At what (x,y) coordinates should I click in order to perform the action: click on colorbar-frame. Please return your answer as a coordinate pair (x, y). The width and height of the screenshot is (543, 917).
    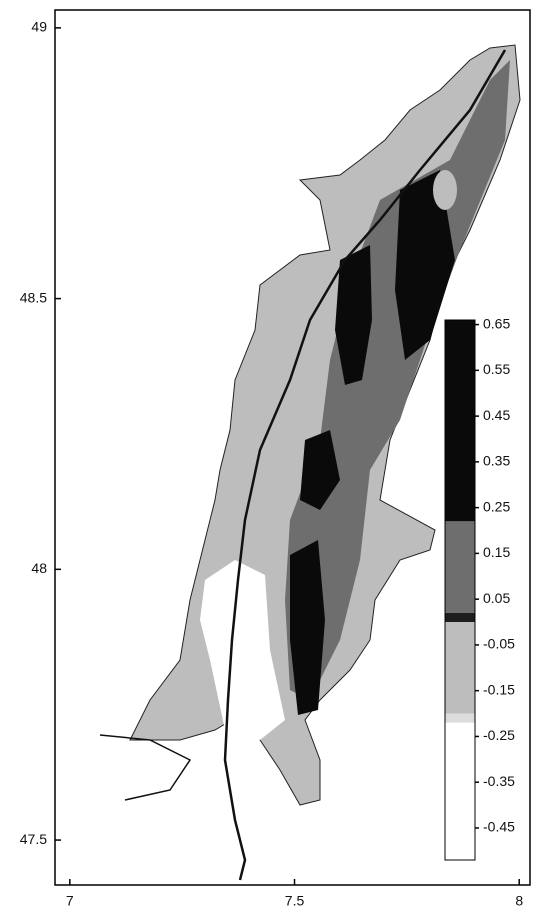
    Looking at the image, I should click on (460, 590).